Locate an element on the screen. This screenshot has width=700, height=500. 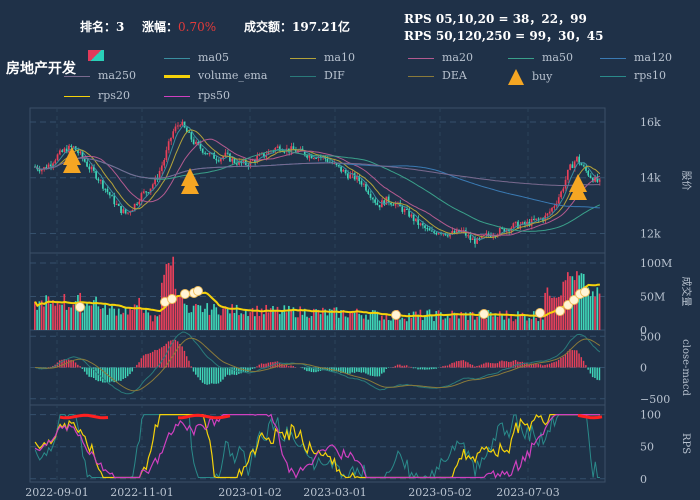
legend-swatch-ma250 is located at coordinates (77, 76).